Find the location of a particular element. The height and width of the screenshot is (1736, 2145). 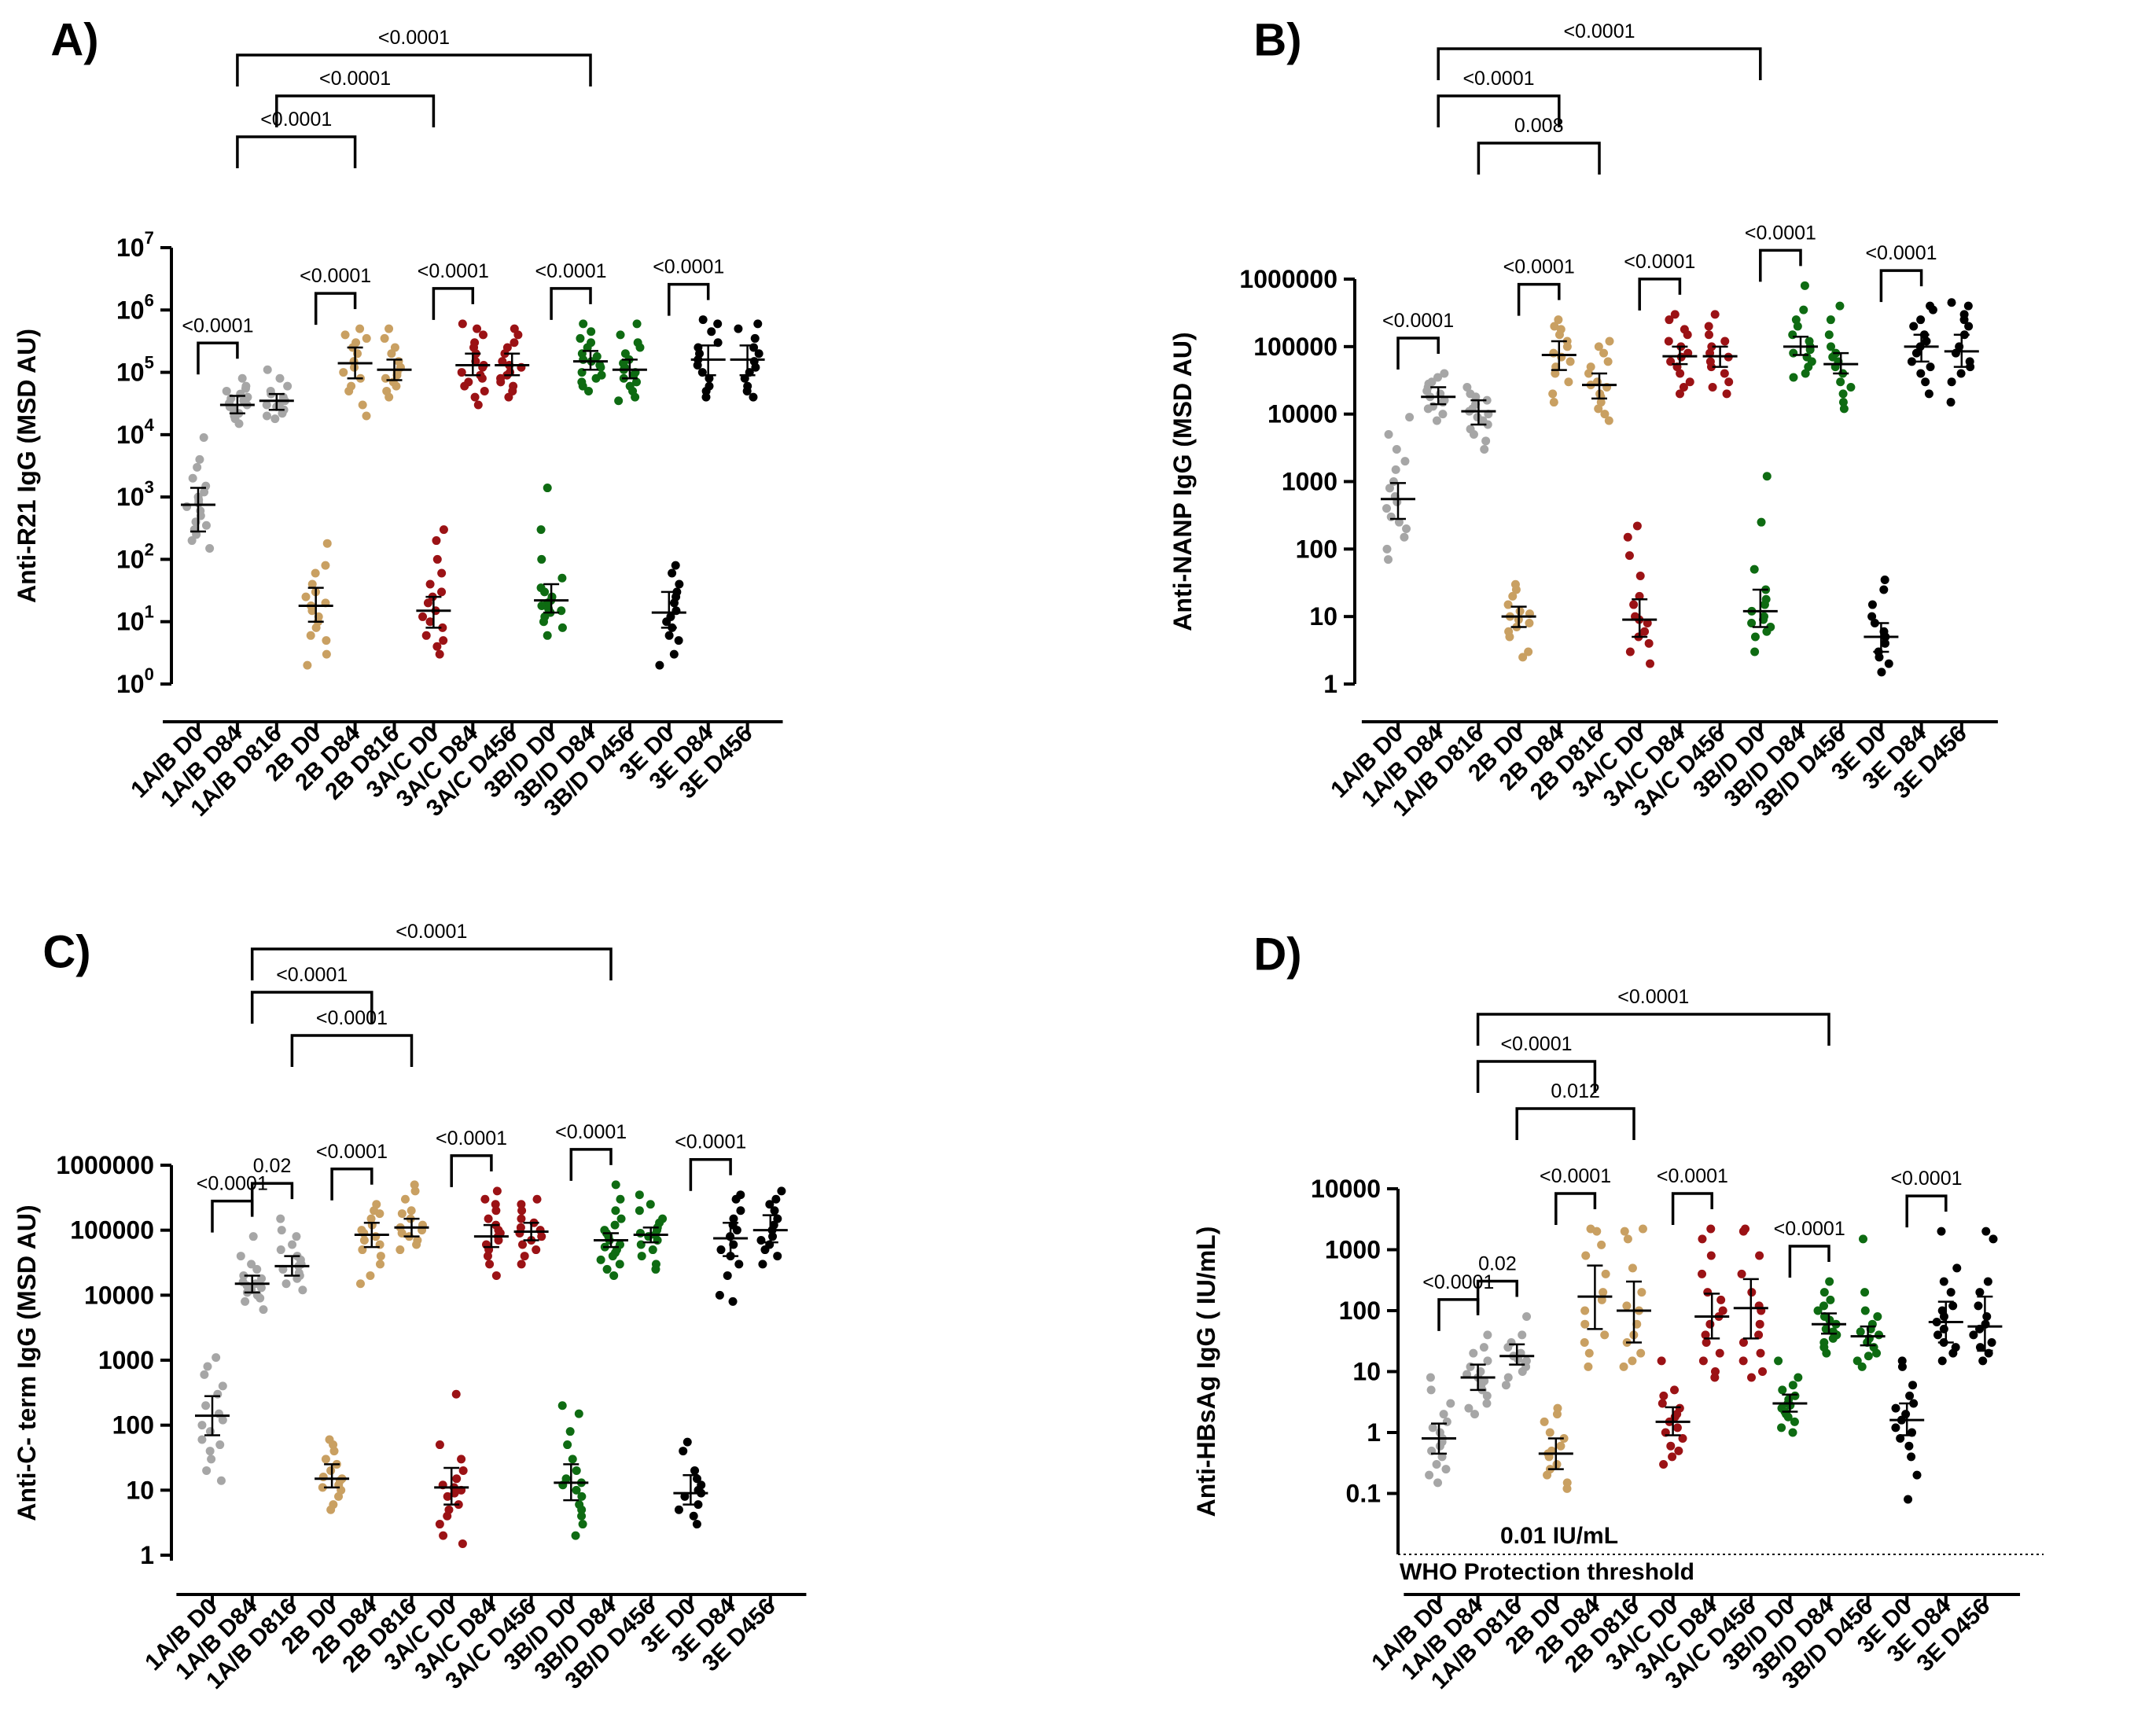

y-axis-label: Anti-C- term IgG (MSD AU) is located at coordinates (27, 1363).